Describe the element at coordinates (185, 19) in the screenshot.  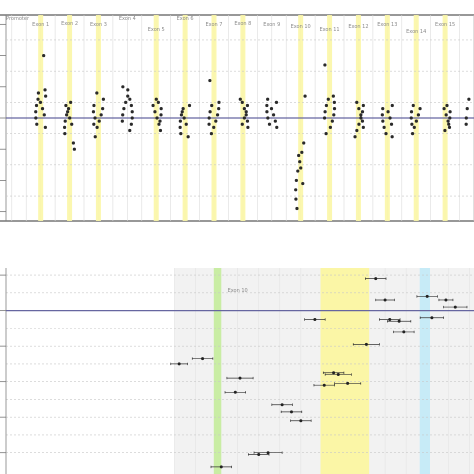
I see `region-label-exon-6: Exon 6` at that location.